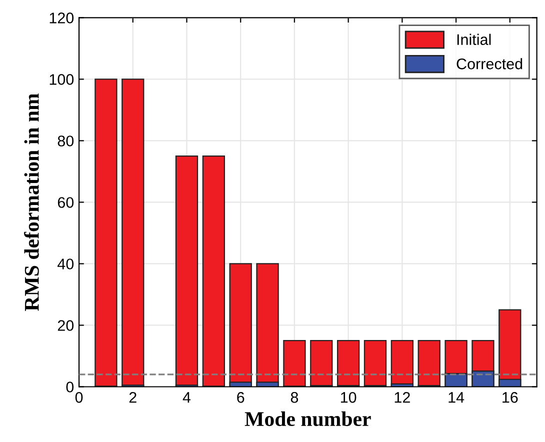 This screenshot has width=545, height=442. I want to click on x-tick-label: 10, so click(348, 397).